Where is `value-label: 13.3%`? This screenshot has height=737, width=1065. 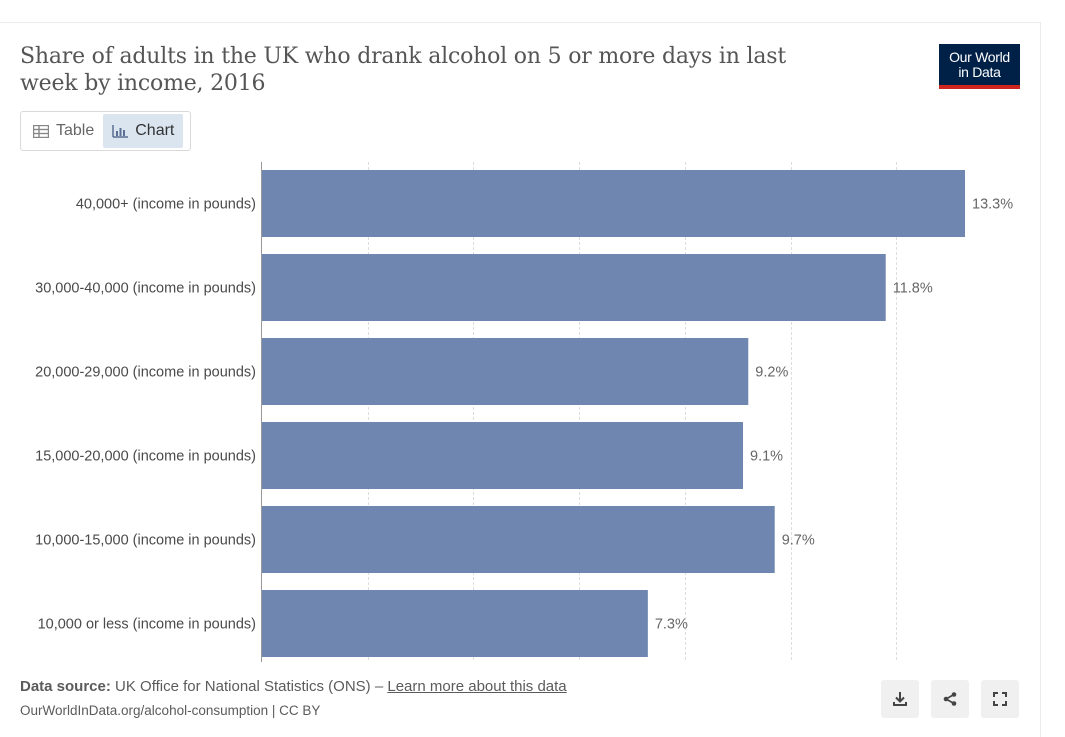 value-label: 13.3% is located at coordinates (992, 205).